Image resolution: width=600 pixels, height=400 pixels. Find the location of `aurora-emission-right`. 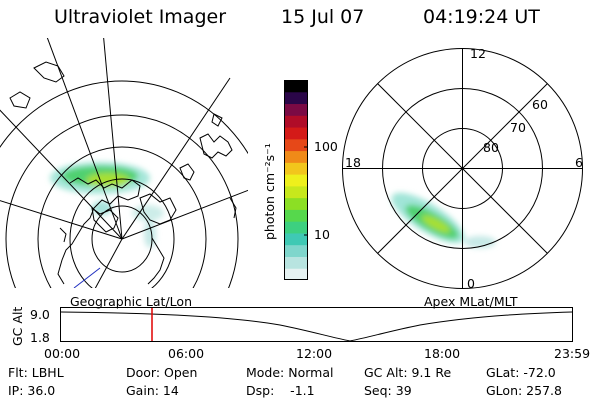

aurora-emission-right is located at coordinates (443, 220).